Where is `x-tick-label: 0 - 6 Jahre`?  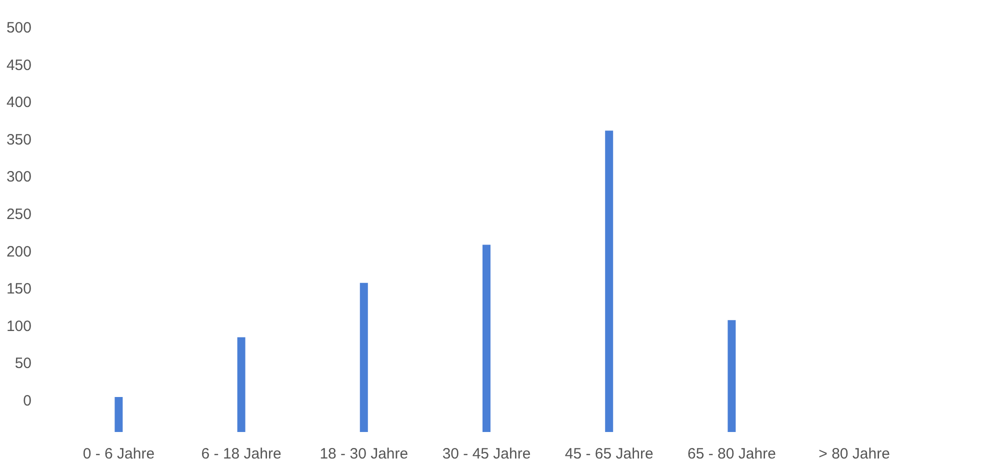 x-tick-label: 0 - 6 Jahre is located at coordinates (118, 454).